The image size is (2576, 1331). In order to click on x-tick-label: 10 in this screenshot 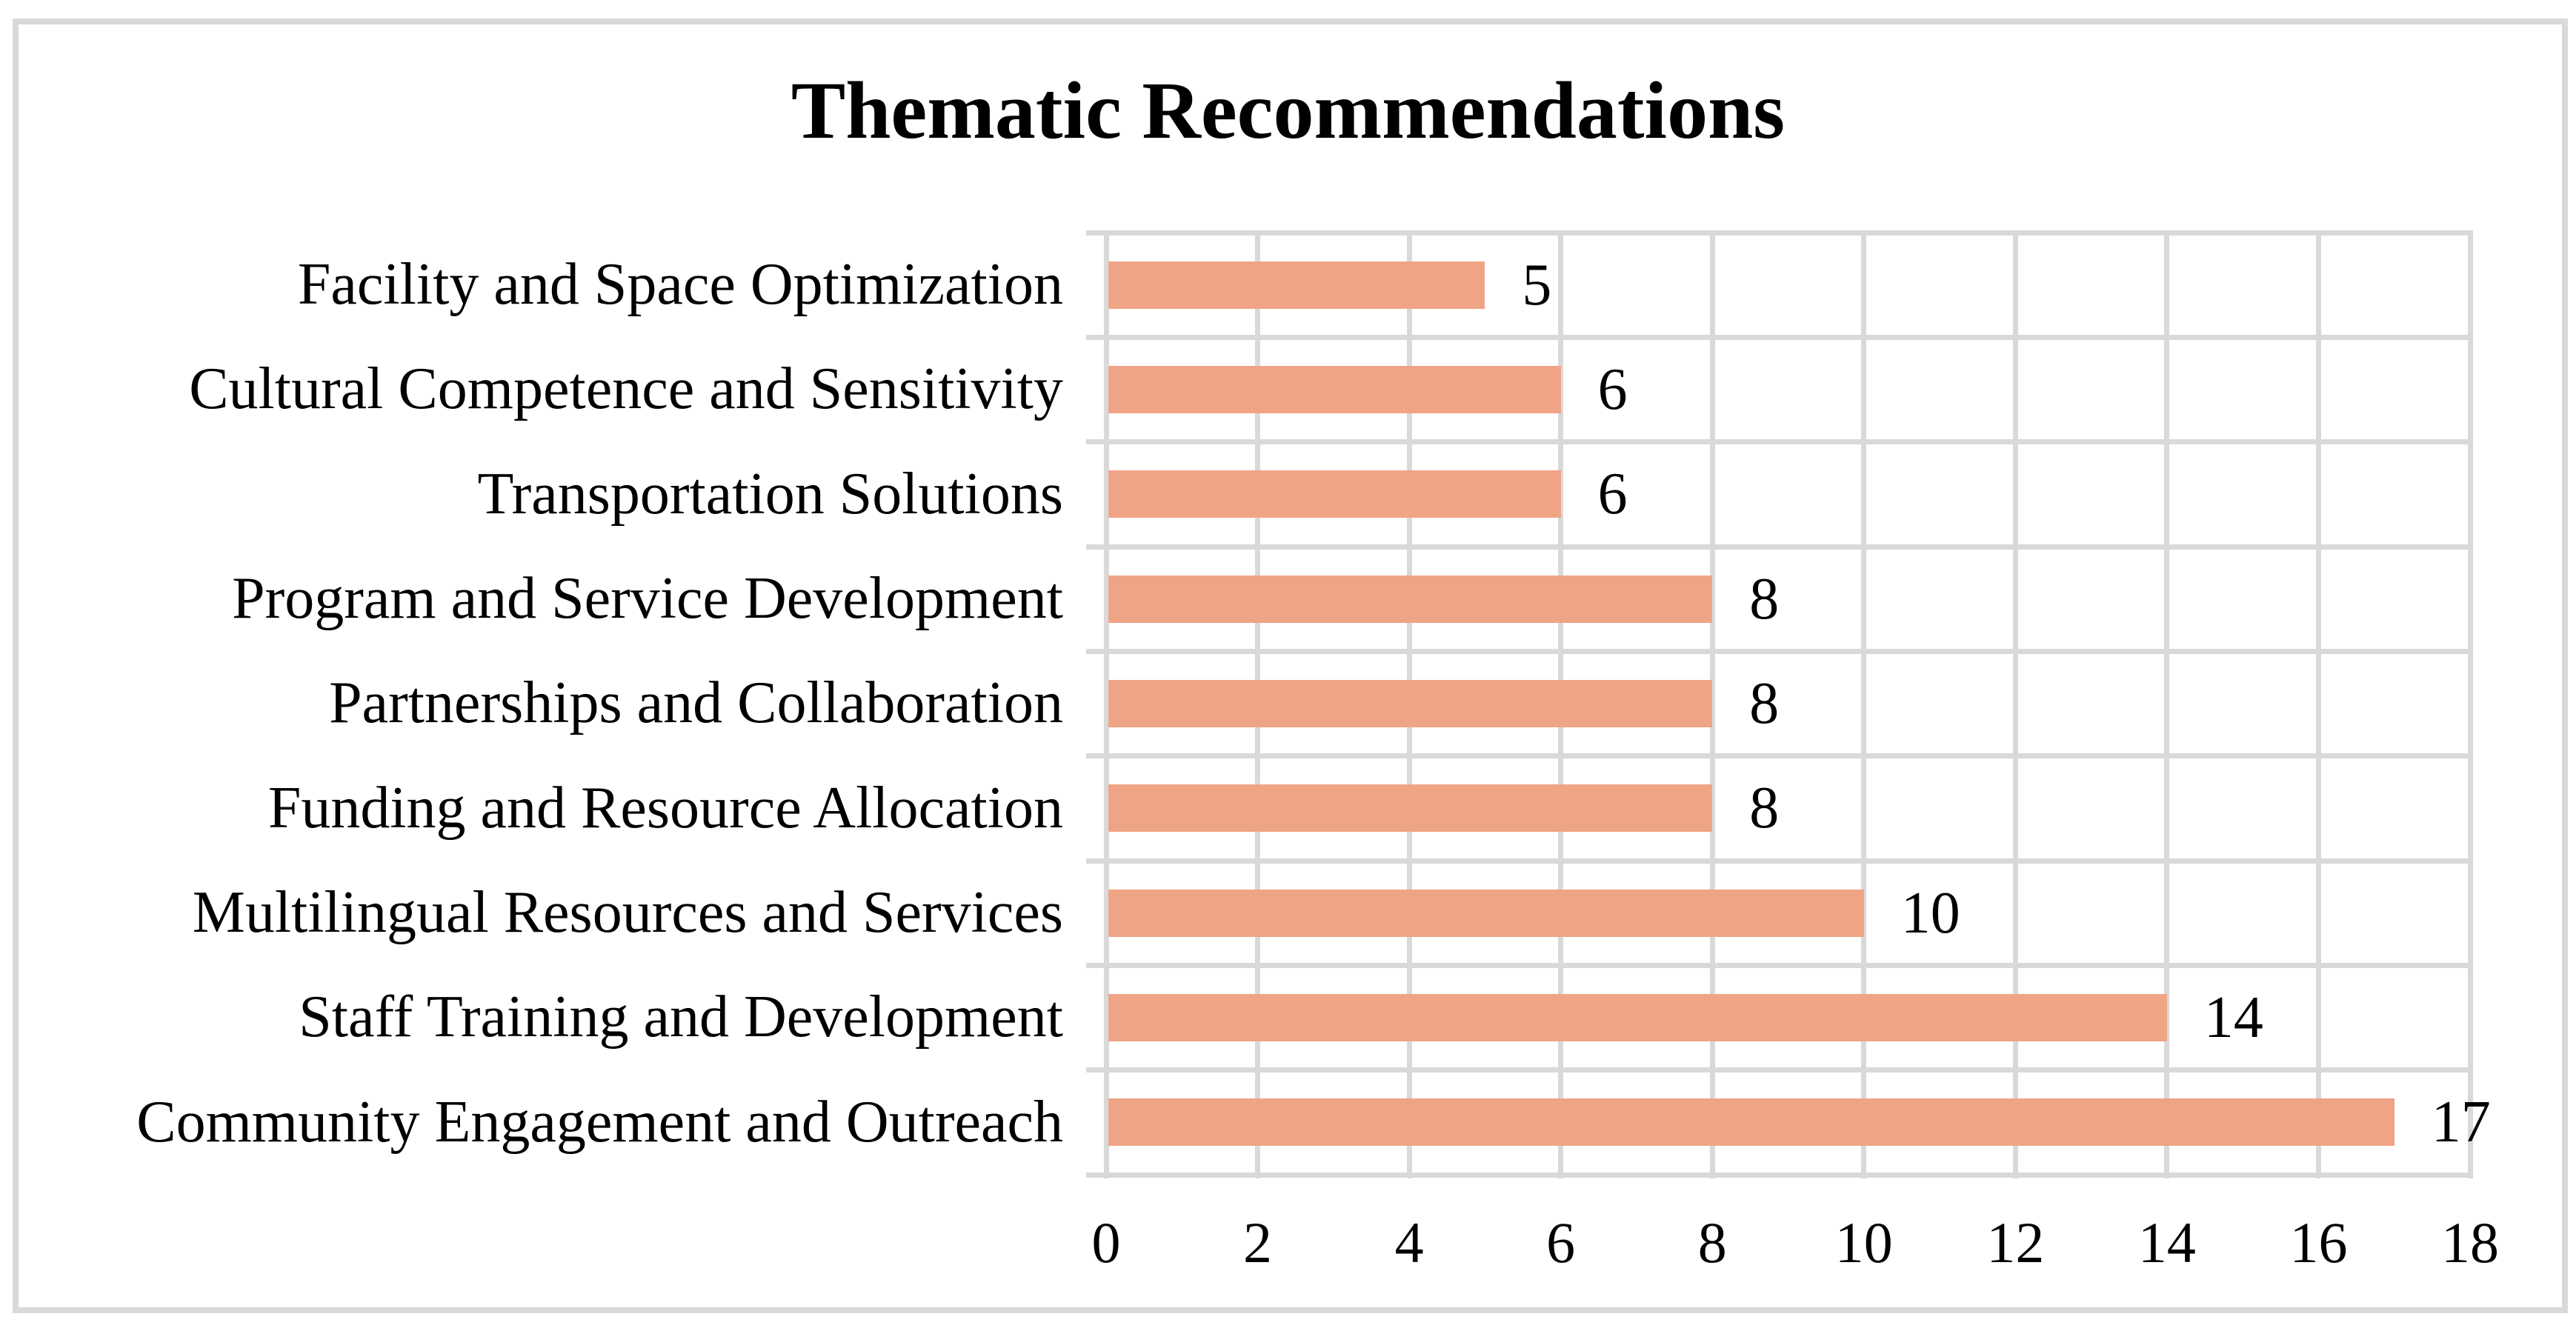, I will do `click(1863, 1242)`.